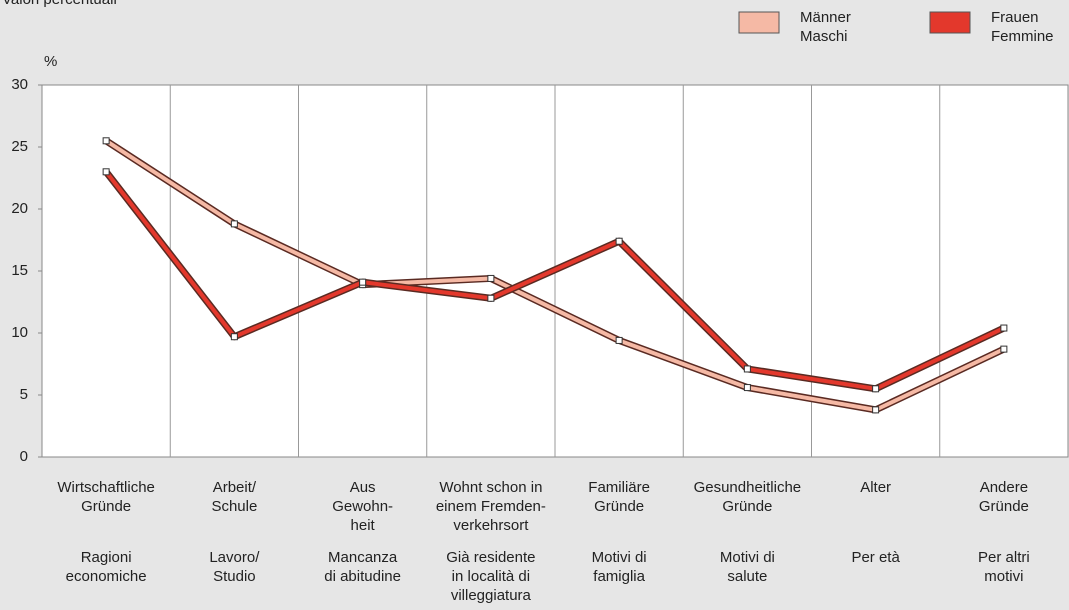 Image resolution: width=1069 pixels, height=610 pixels. I want to click on subtitle: Valori percentuali, so click(59, 4).